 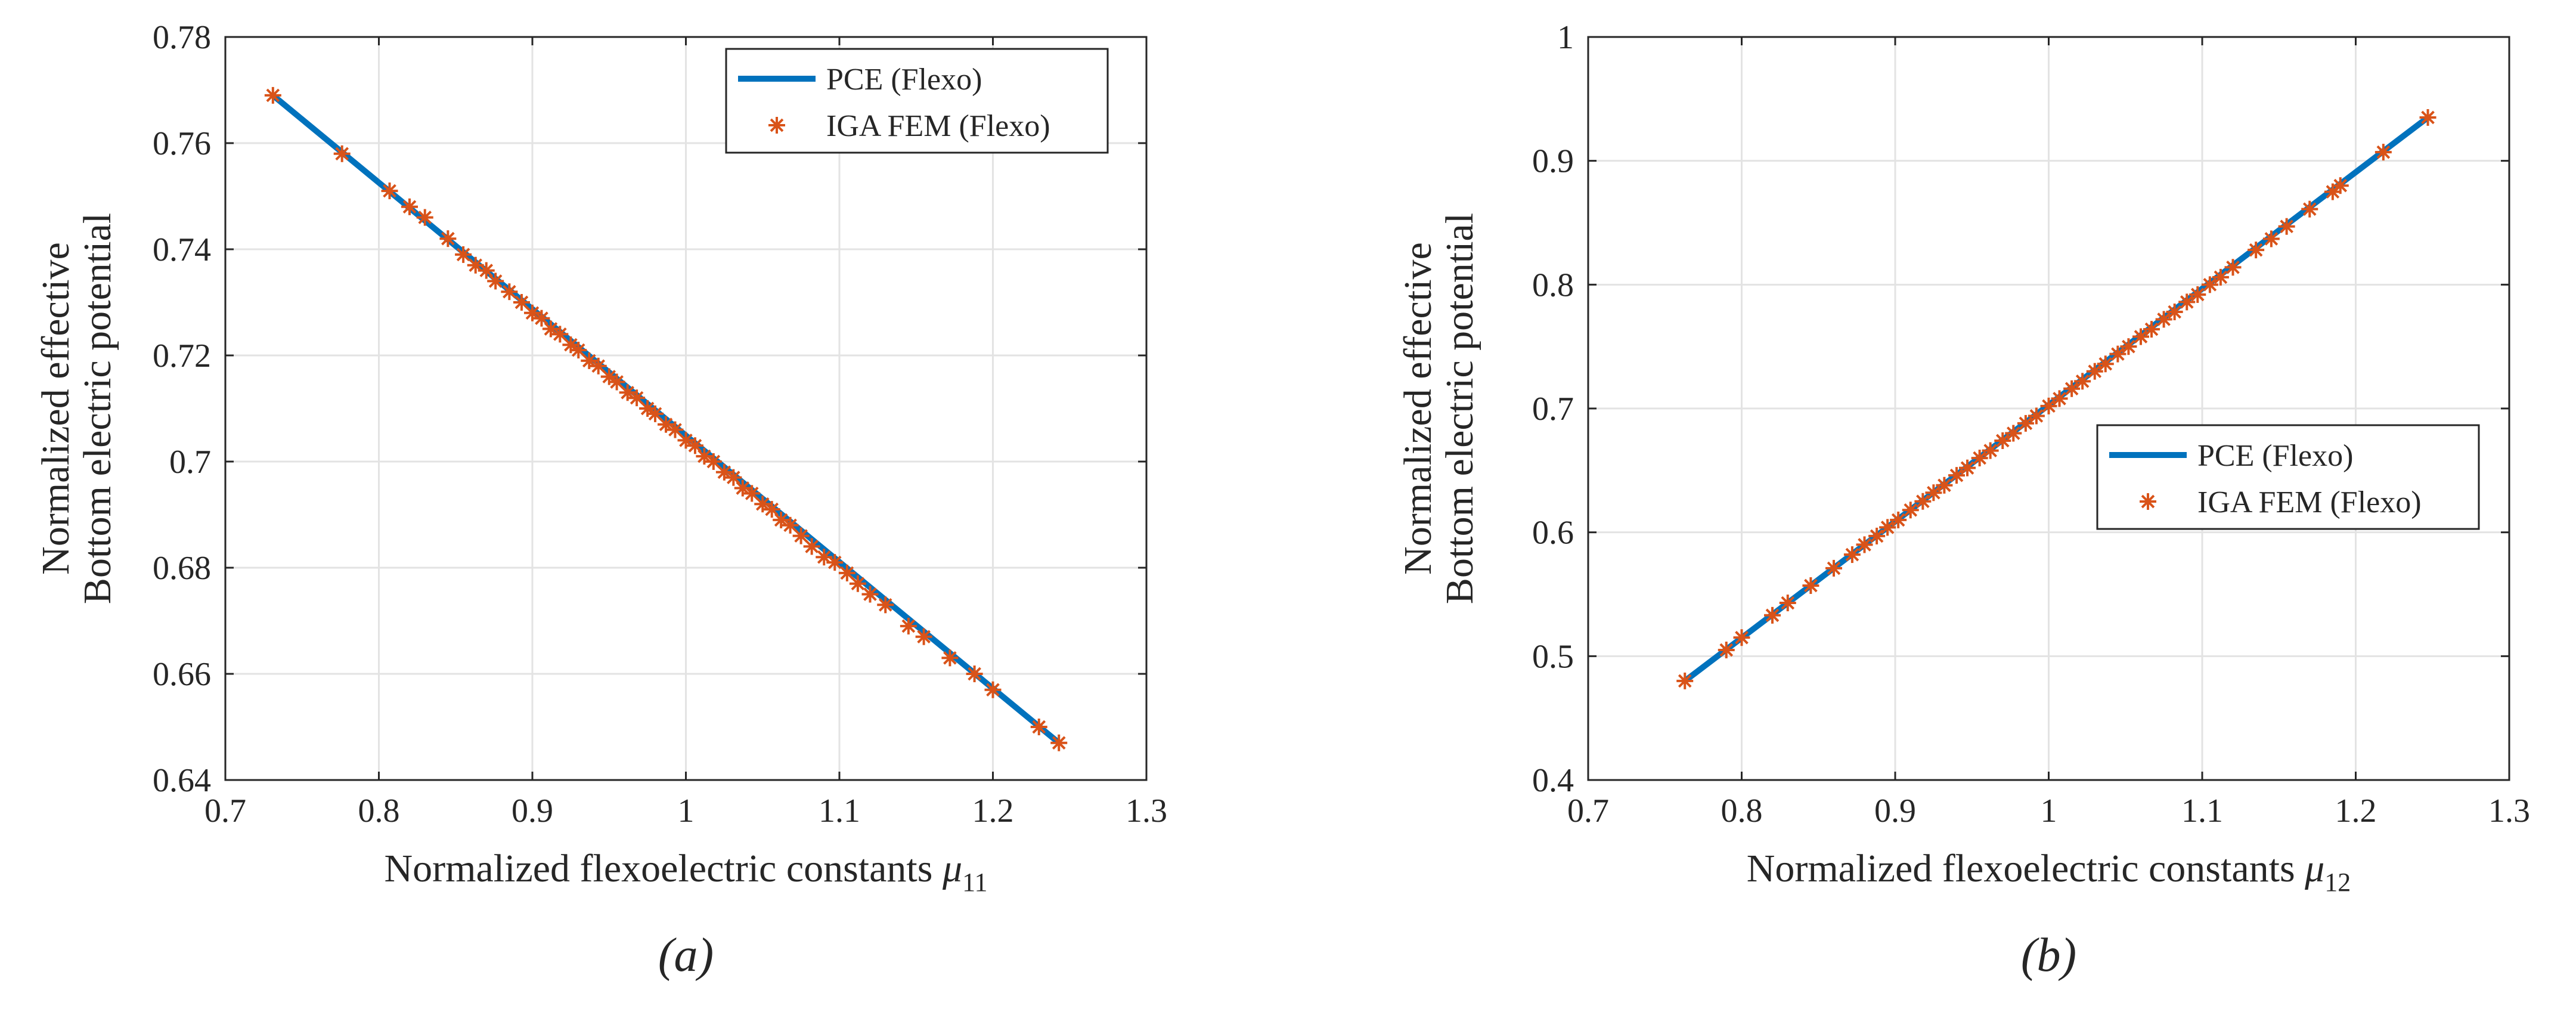 I want to click on y-tick-label: 0.9, so click(x=1553, y=161).